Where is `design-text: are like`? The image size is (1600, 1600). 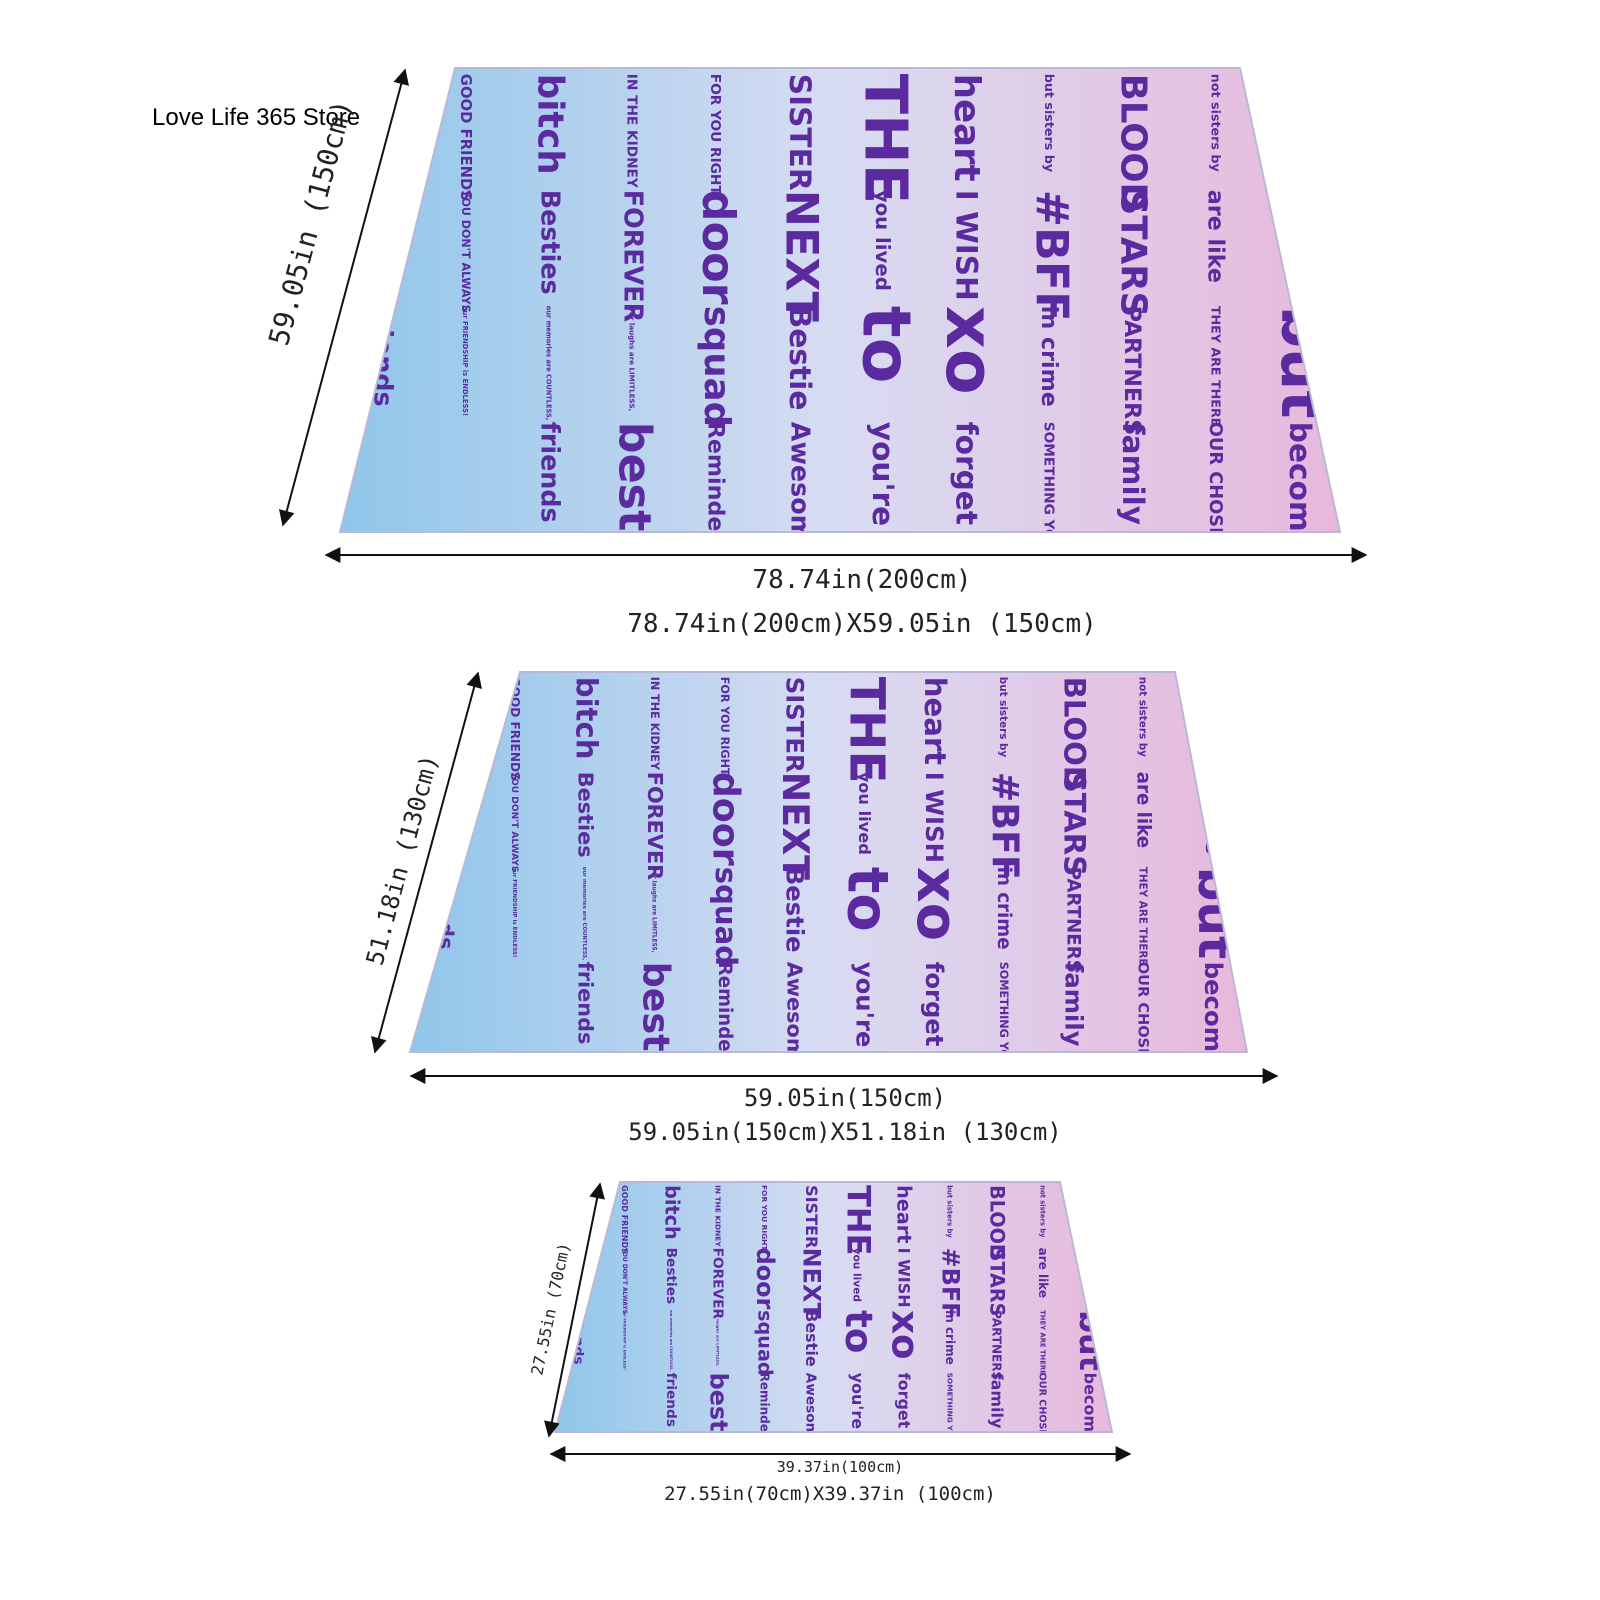 design-text: are like is located at coordinates (1142, 810).